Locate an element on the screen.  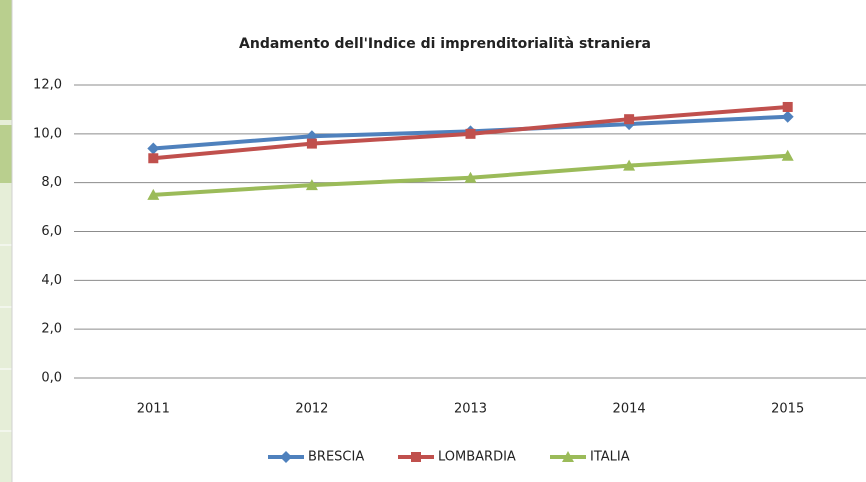
x-tick-label: 2013 is located at coordinates (470, 409).